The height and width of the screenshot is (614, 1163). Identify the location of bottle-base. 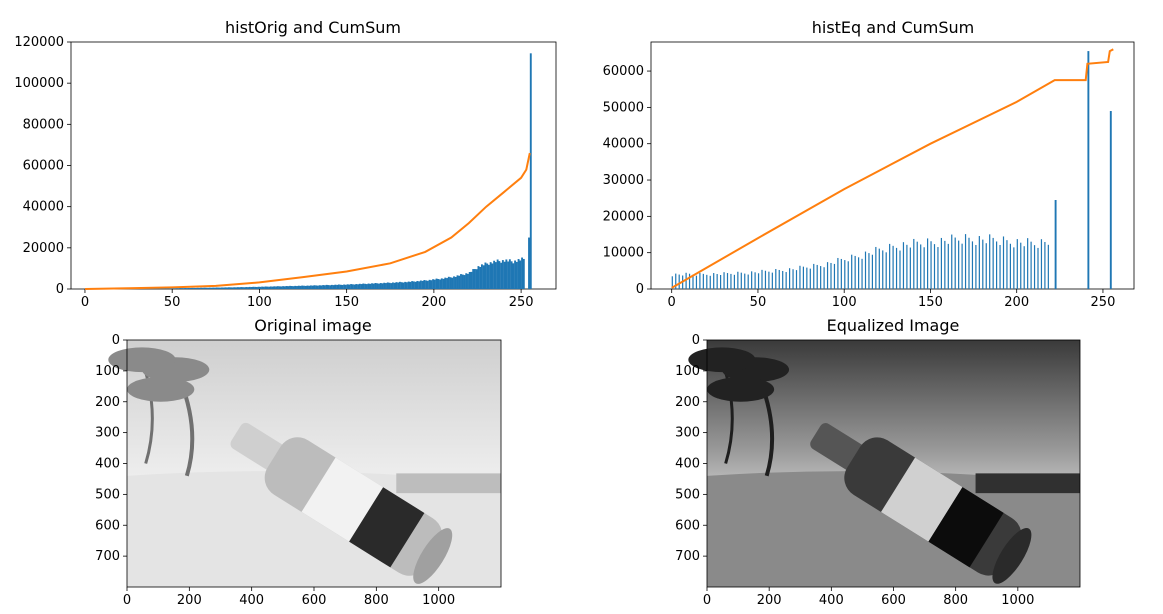
(1012, 556).